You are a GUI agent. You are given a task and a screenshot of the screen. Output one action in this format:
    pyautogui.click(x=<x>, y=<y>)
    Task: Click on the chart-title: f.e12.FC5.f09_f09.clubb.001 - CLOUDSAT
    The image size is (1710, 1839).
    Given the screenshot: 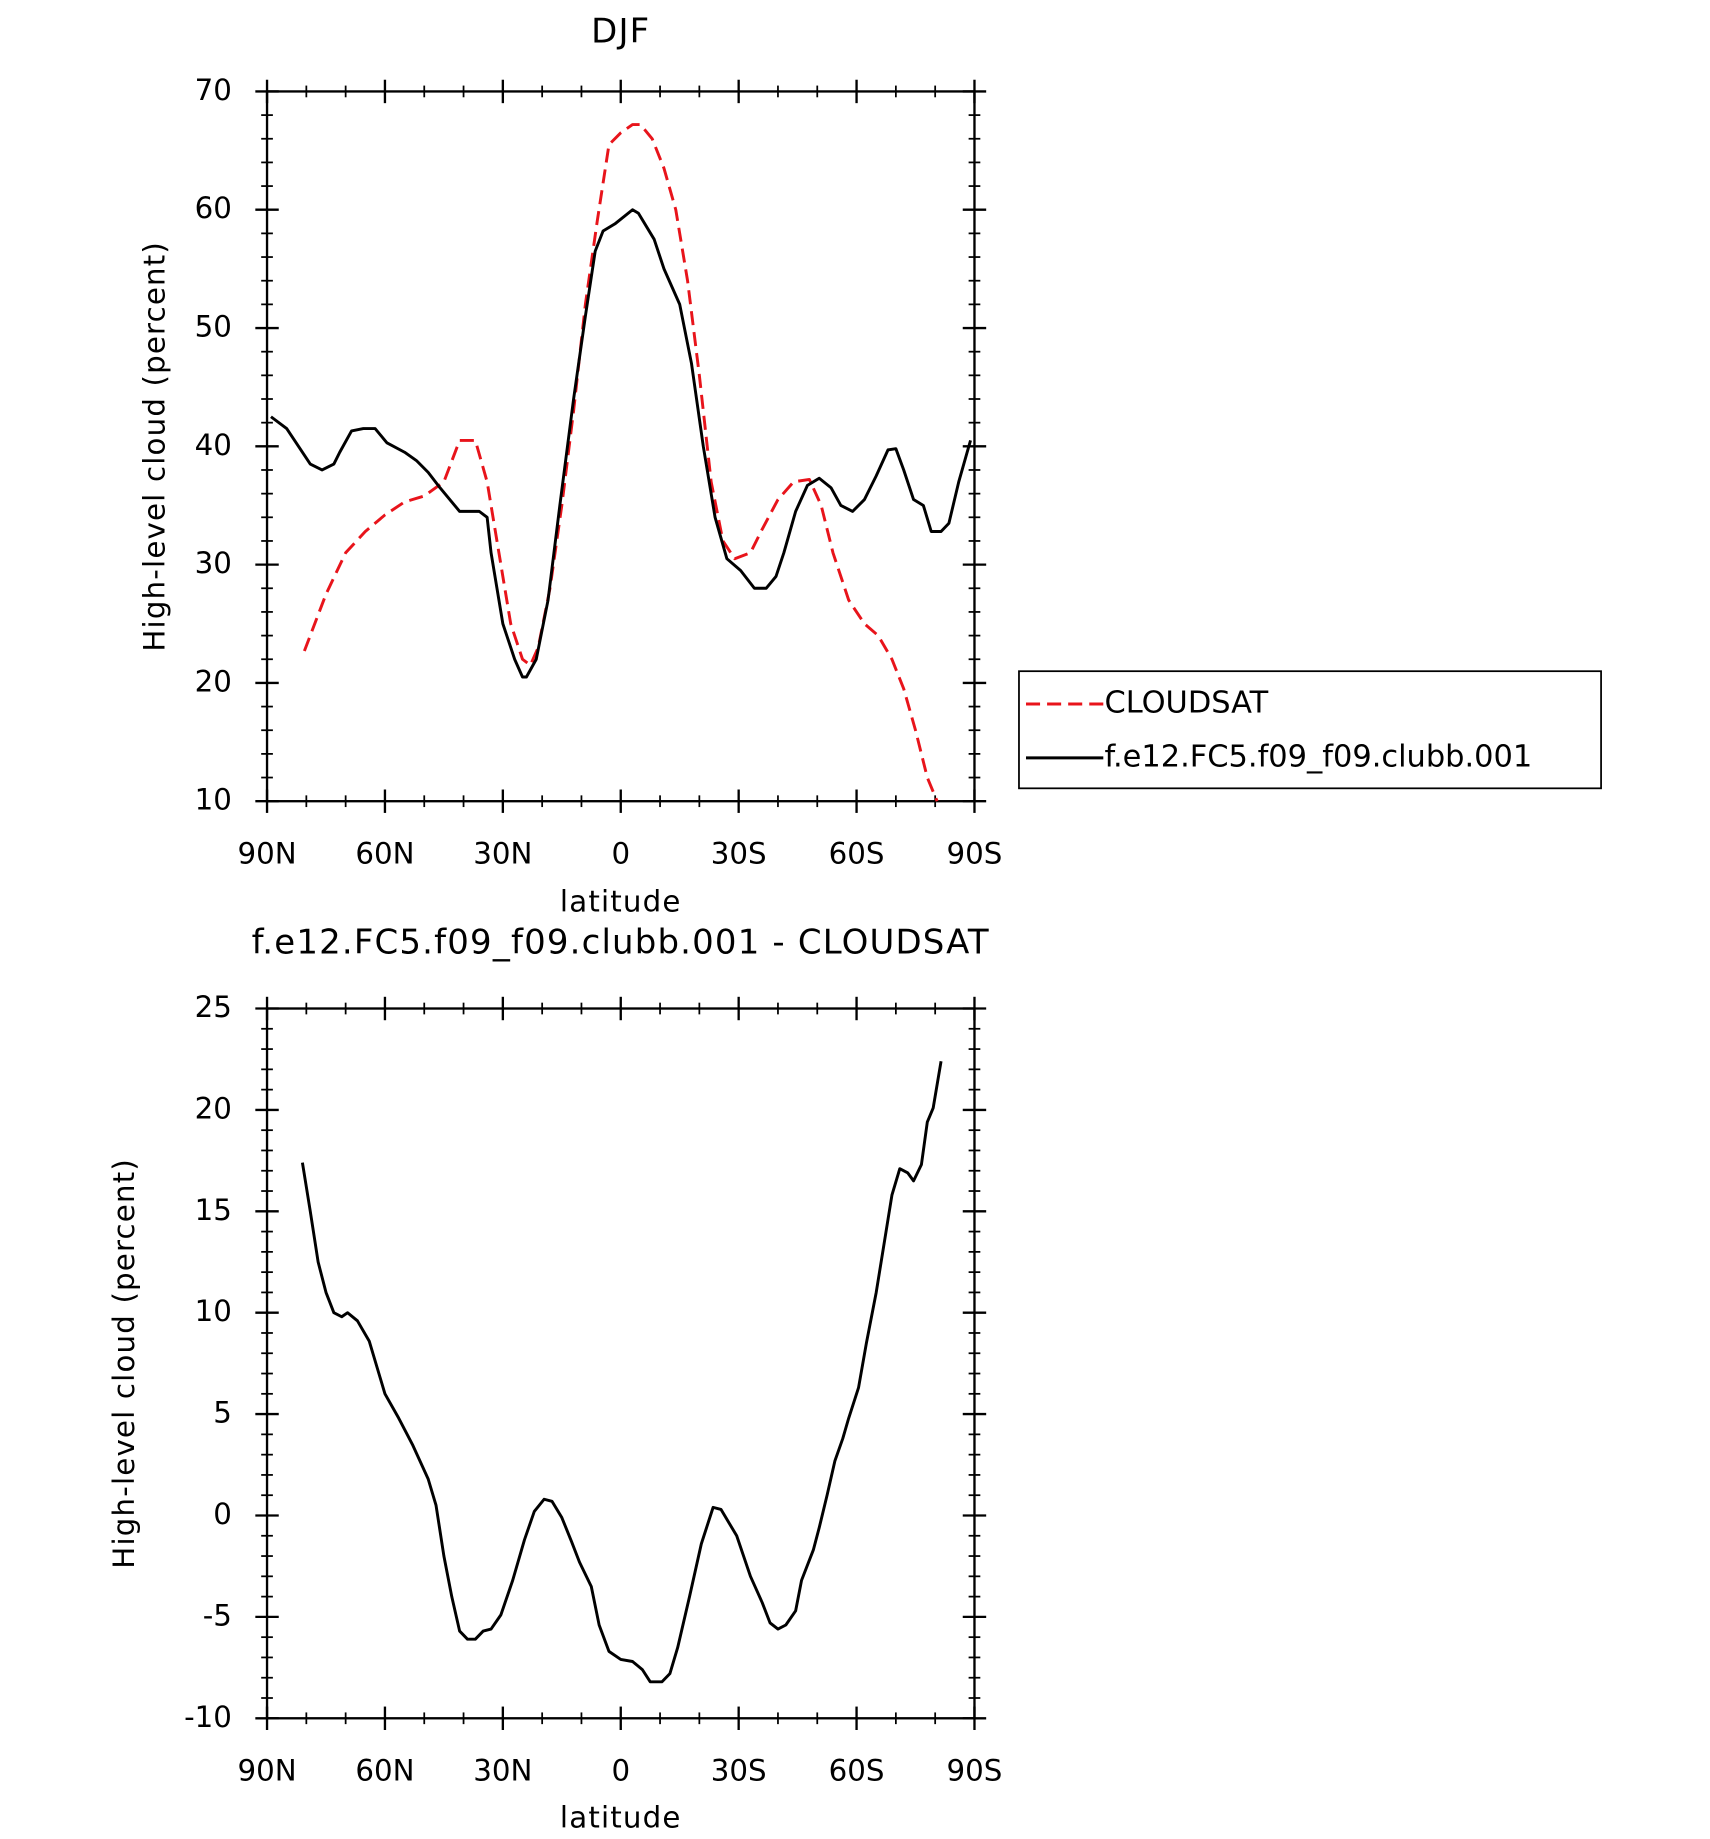 What is the action you would take?
    pyautogui.click(x=621, y=943)
    